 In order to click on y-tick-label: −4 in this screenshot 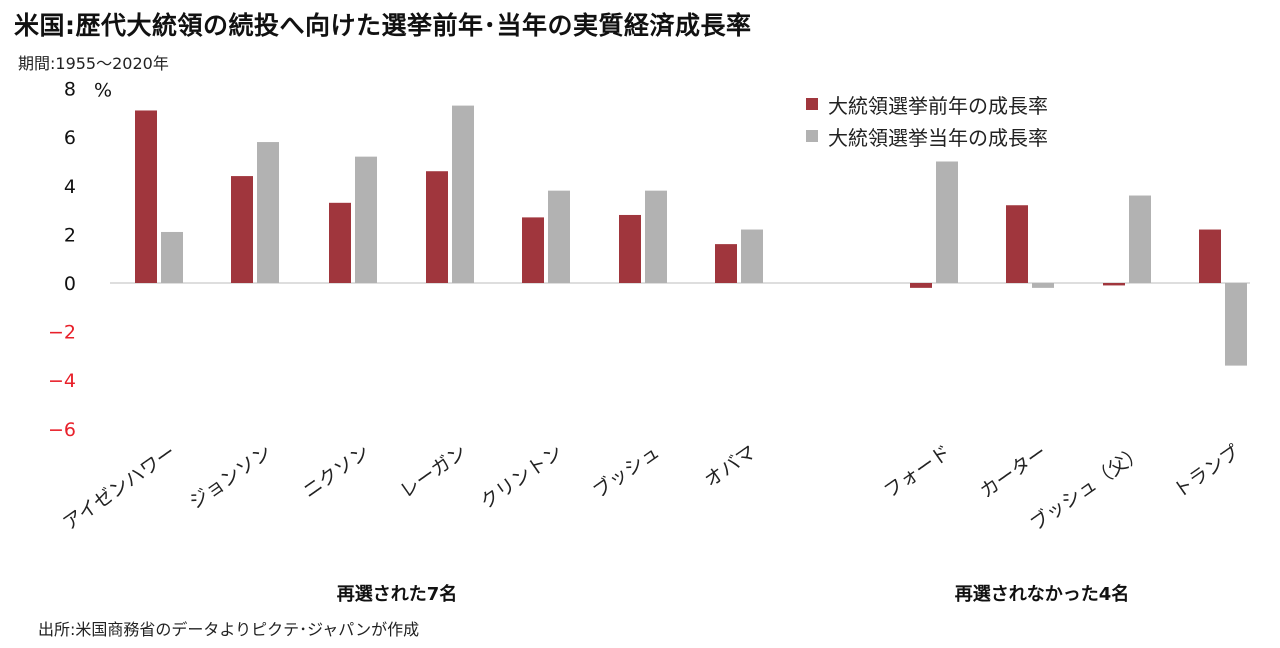, I will do `click(62, 381)`.